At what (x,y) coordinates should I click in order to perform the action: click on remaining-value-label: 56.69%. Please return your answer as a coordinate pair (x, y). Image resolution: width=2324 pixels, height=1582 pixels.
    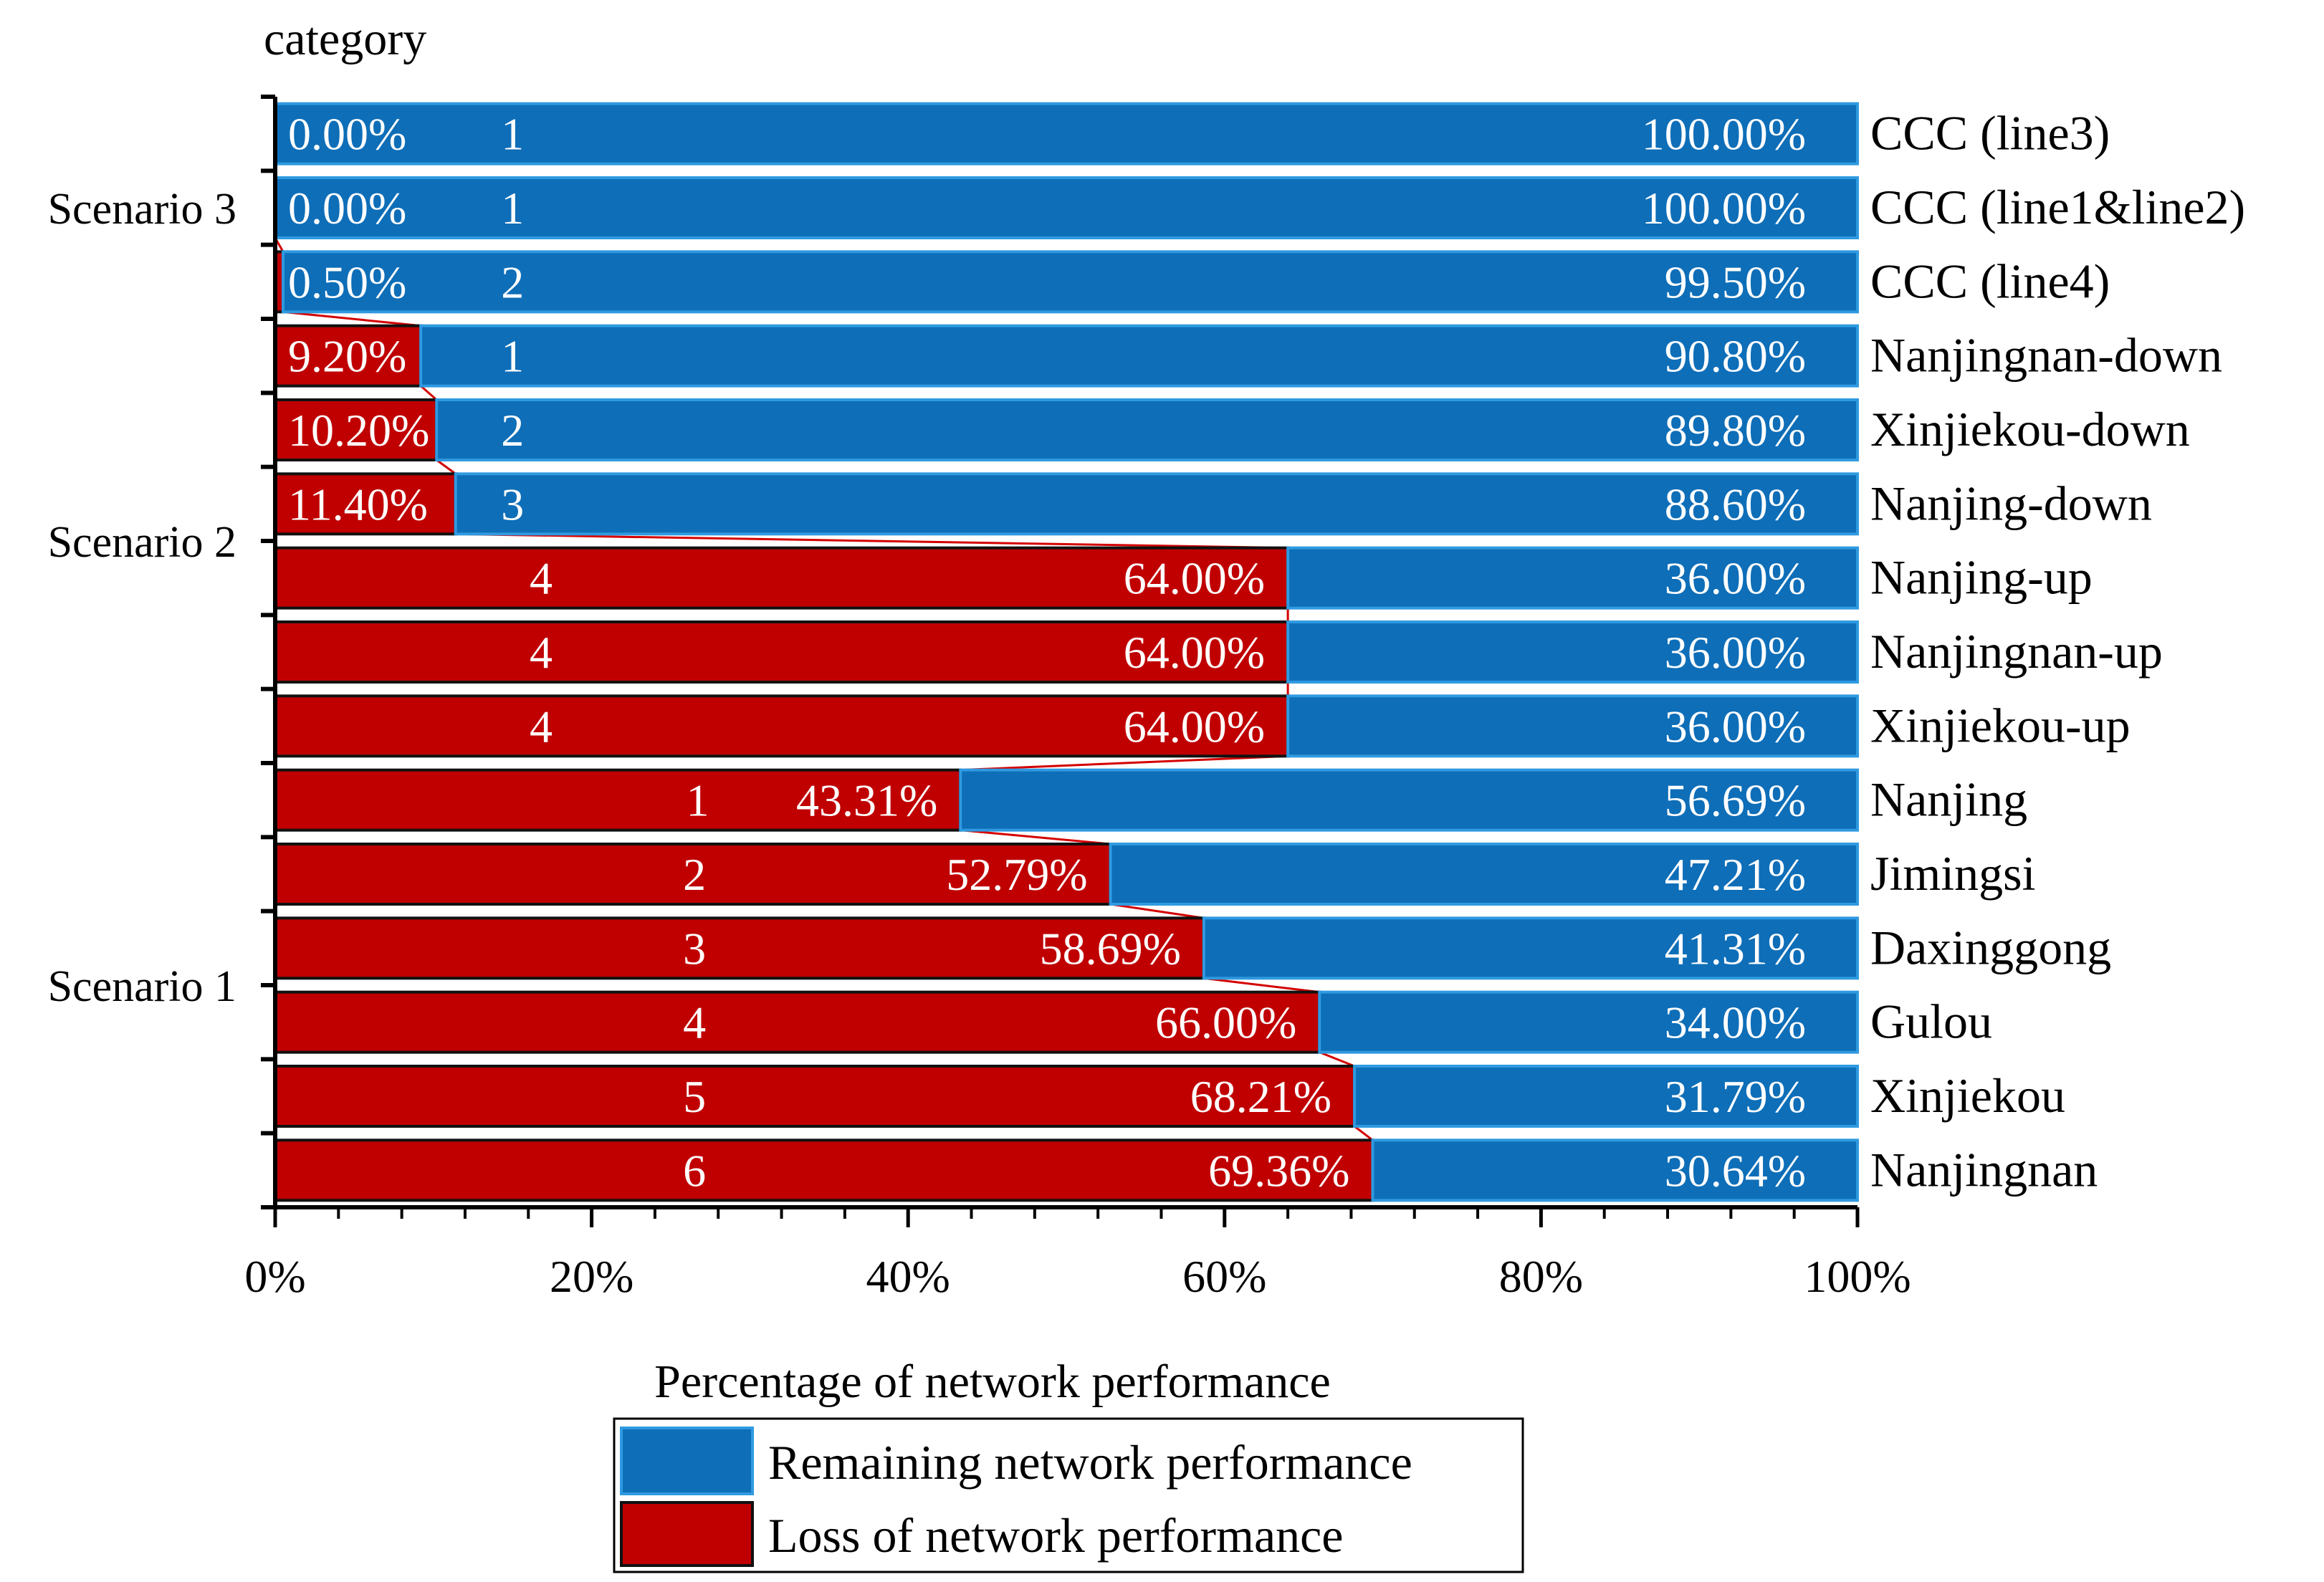
    Looking at the image, I should click on (1735, 801).